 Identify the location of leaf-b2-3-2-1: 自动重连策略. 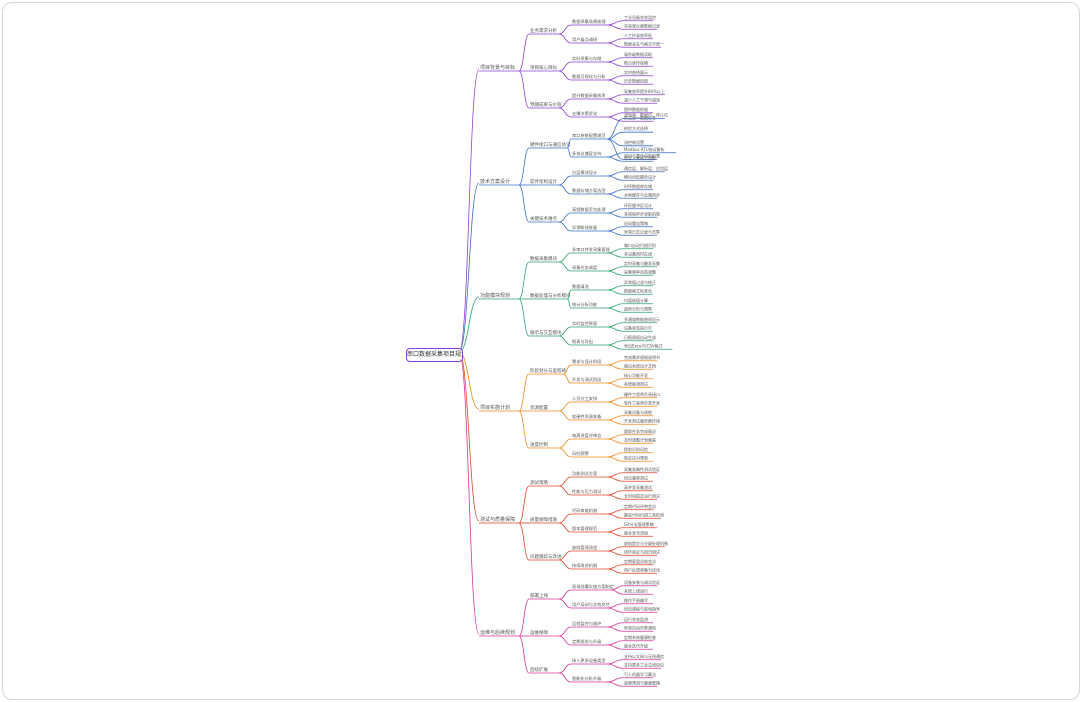
(636, 223).